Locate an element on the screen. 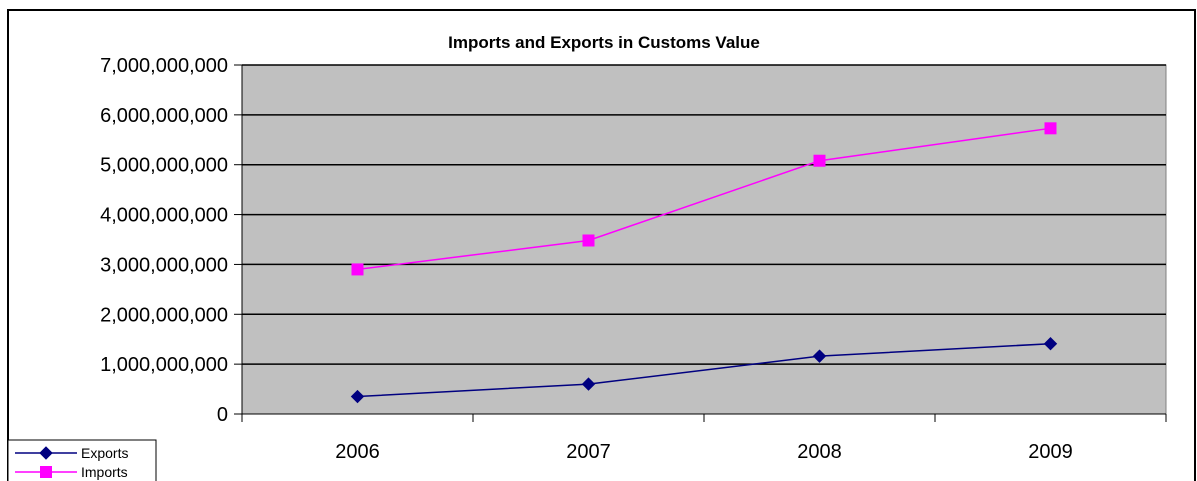 This screenshot has height=481, width=1197. y-tick-label: 2,000,000,000 is located at coordinates (164, 315).